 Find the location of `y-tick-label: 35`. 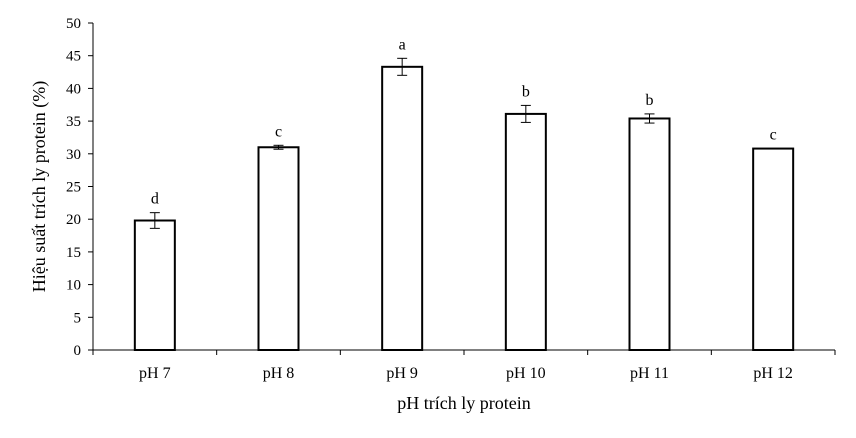

y-tick-label: 35 is located at coordinates (73, 122).